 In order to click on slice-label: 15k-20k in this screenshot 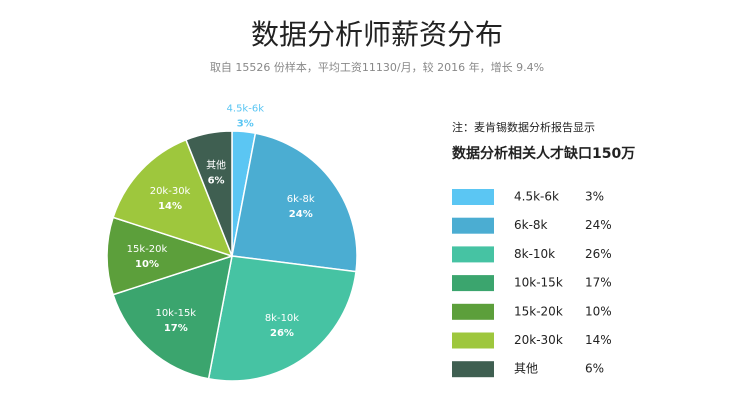, I will do `click(147, 249)`.